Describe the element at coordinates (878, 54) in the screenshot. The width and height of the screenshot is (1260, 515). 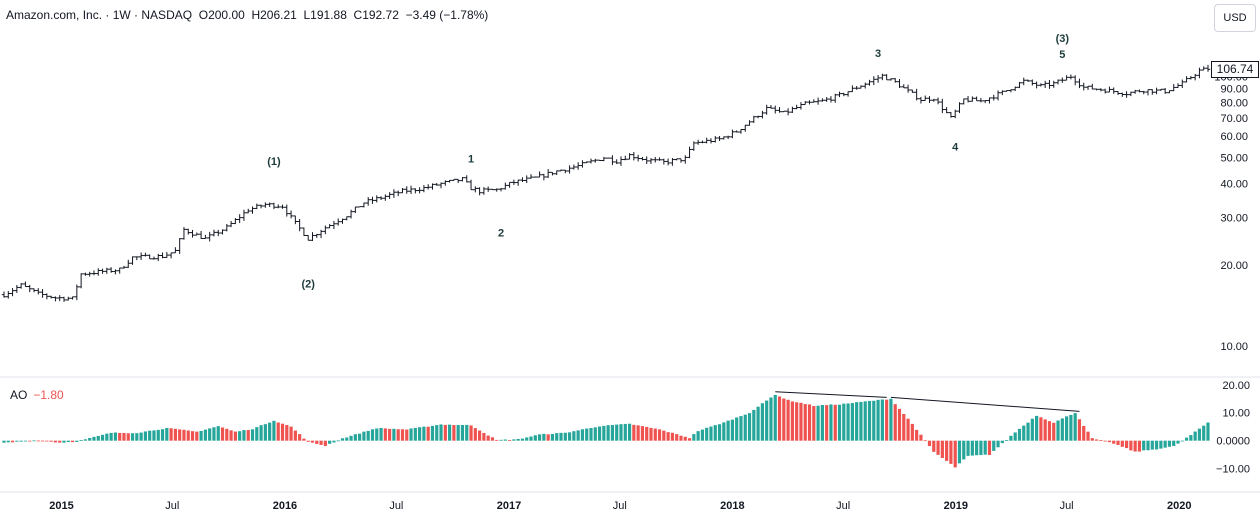
I see `wave-label: 3` at that location.